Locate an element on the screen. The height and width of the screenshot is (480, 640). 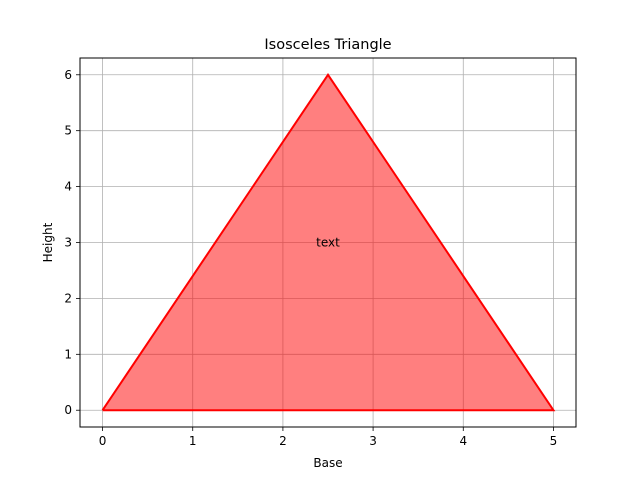
x-axis-label: Base is located at coordinates (327, 463).